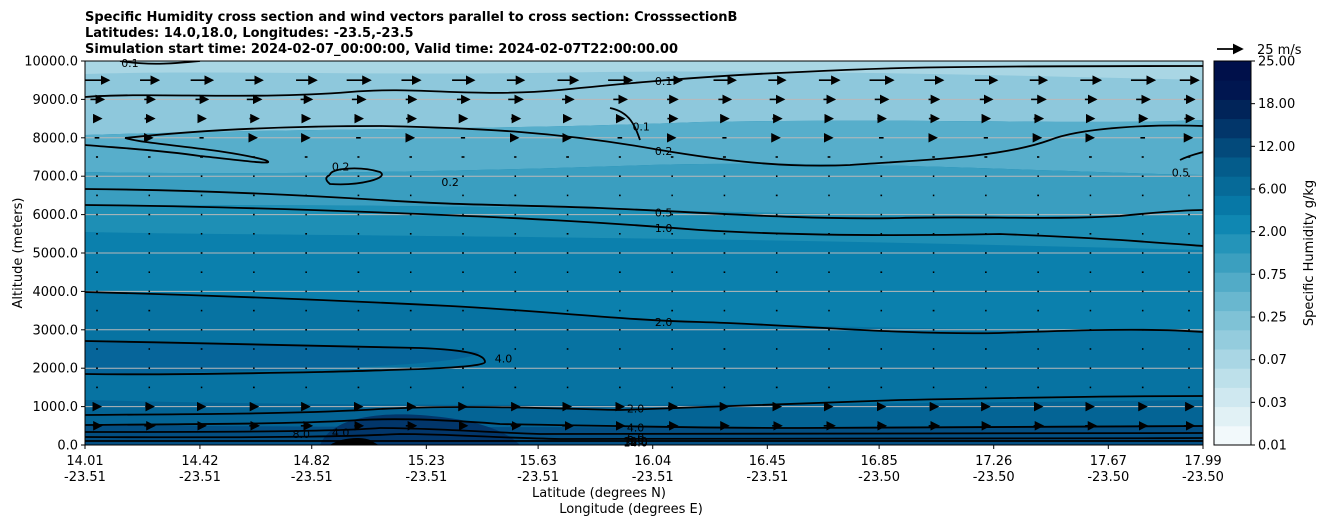 The height and width of the screenshot is (526, 1326). Describe the element at coordinates (767, 461) in the screenshot. I see `x-tick-label-latitude: 16.45` at that location.